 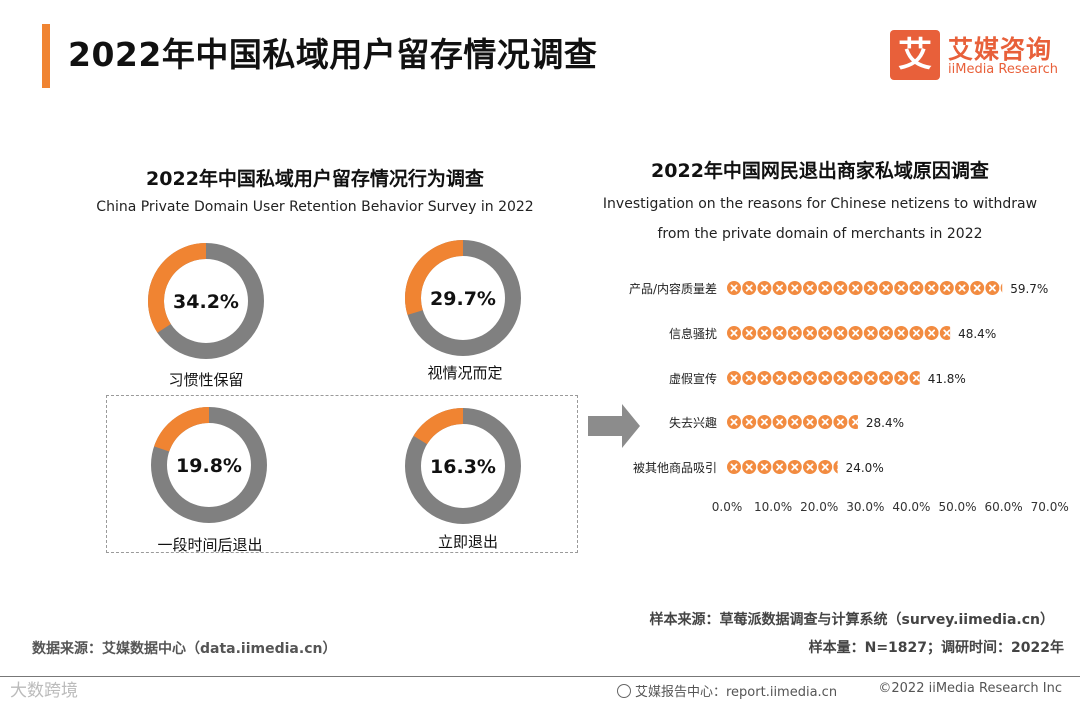 I want to click on arrow-right-icon, so click(x=614, y=426).